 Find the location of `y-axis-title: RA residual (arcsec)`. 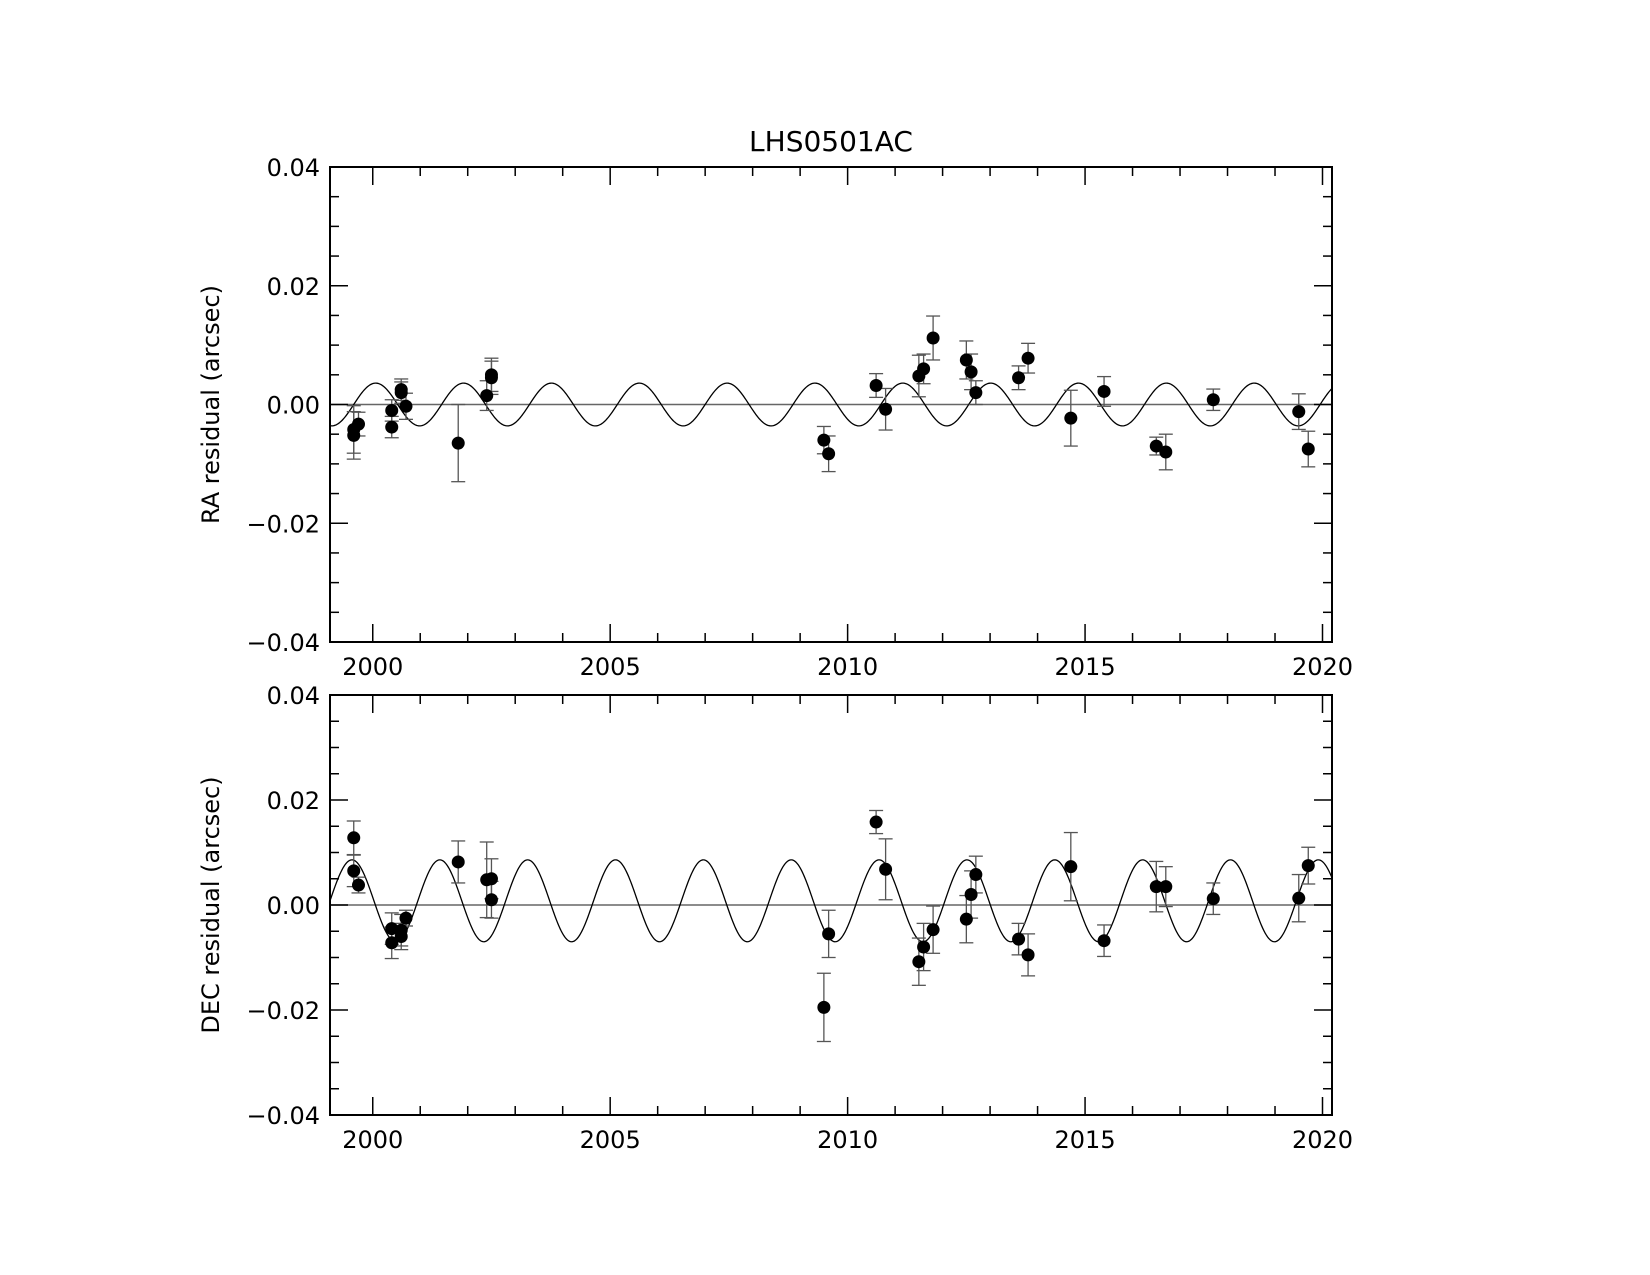

y-axis-title: RA residual (arcsec) is located at coordinates (211, 404).